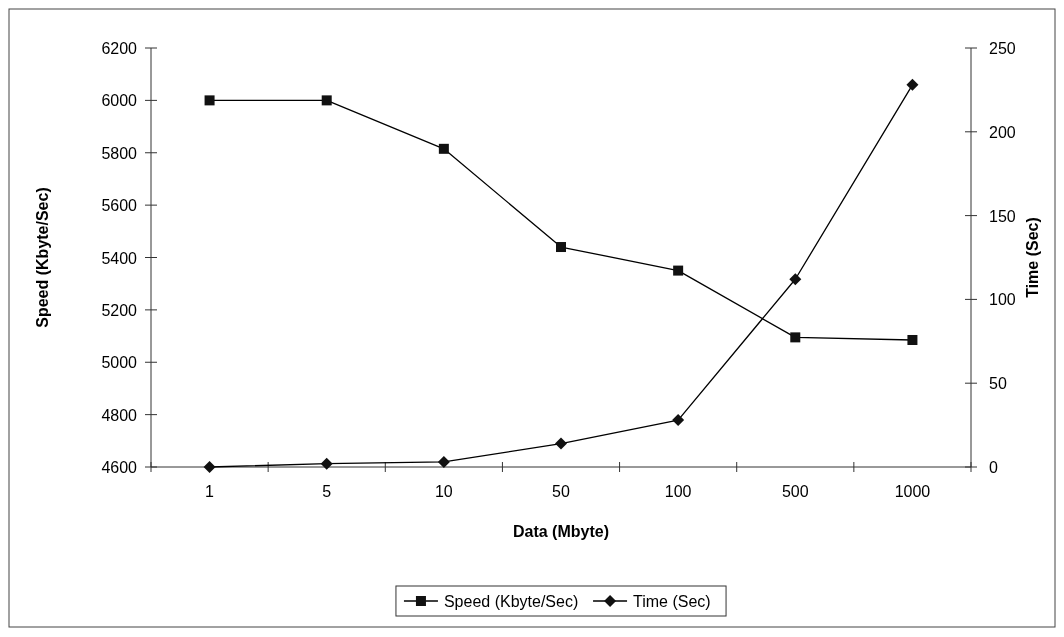 This screenshot has height=637, width=1064. Describe the element at coordinates (672, 601) in the screenshot. I see `legend-label: Time (Sec)` at that location.